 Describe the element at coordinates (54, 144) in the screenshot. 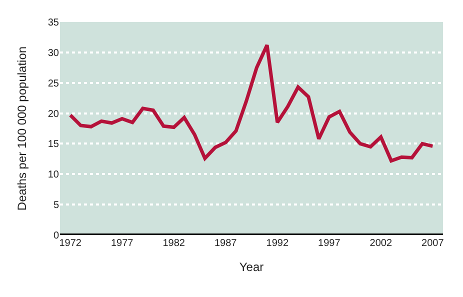

I see `y-tick-label: 15` at that location.